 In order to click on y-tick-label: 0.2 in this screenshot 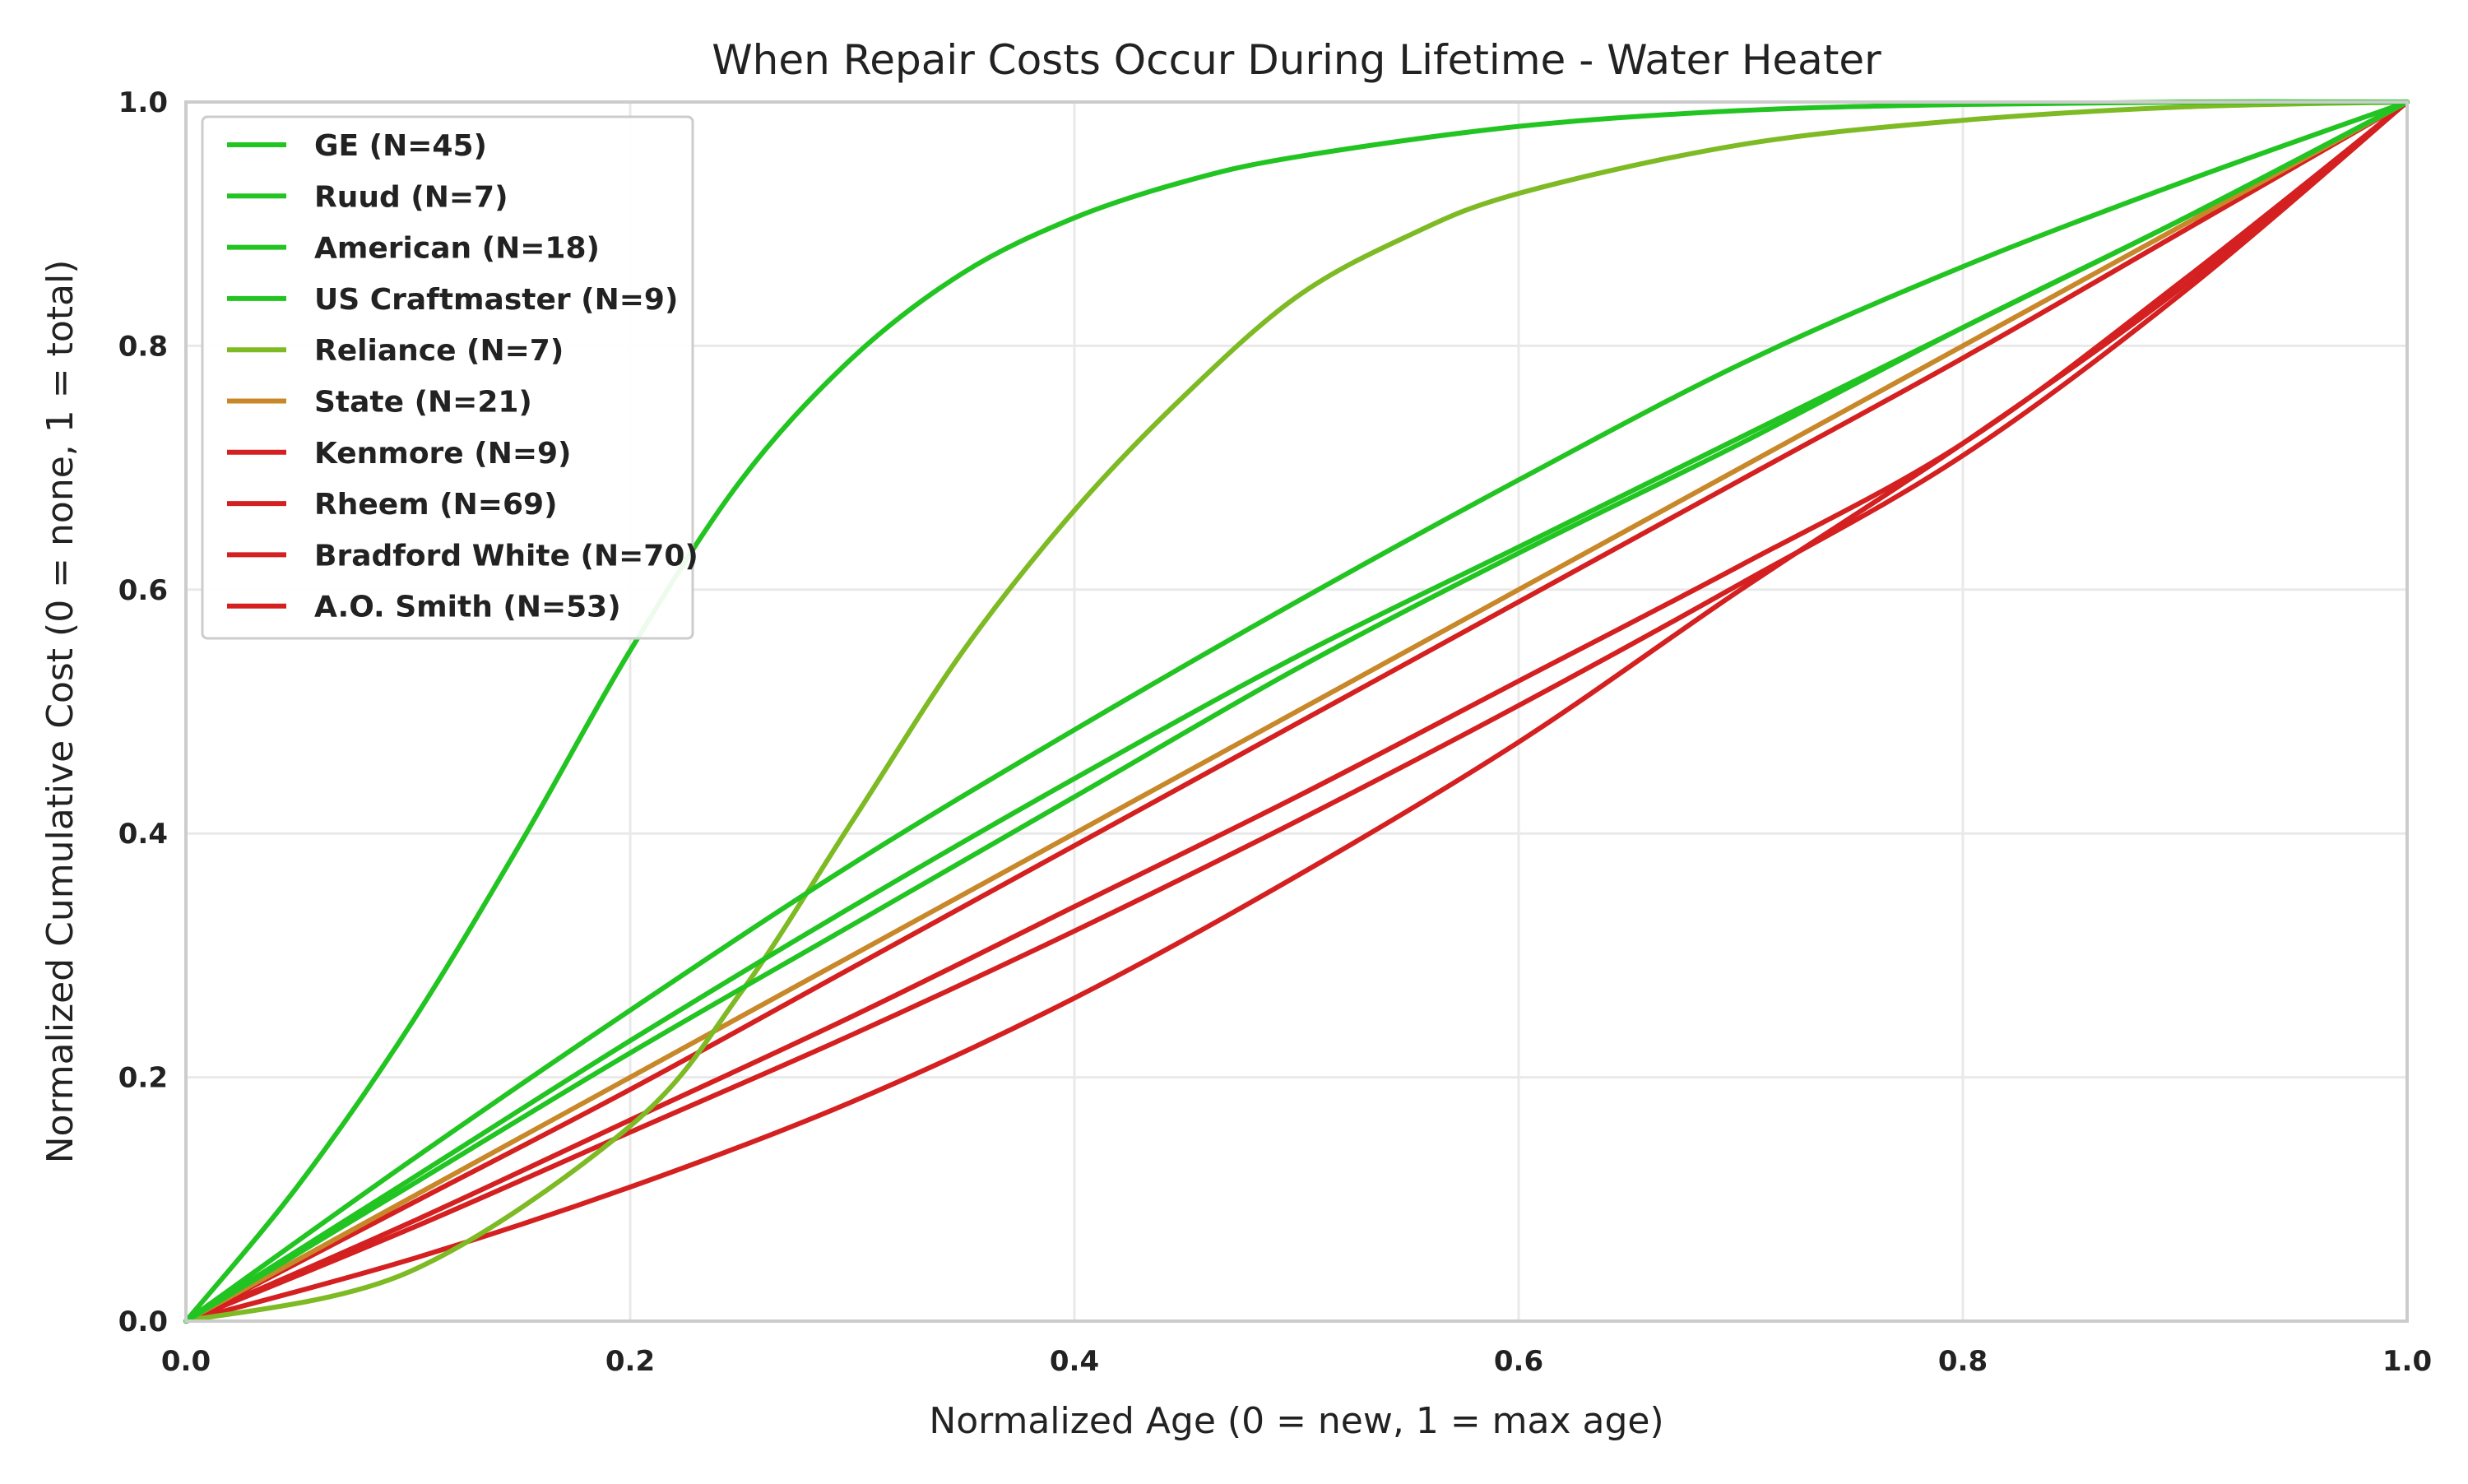, I will do `click(143, 1078)`.